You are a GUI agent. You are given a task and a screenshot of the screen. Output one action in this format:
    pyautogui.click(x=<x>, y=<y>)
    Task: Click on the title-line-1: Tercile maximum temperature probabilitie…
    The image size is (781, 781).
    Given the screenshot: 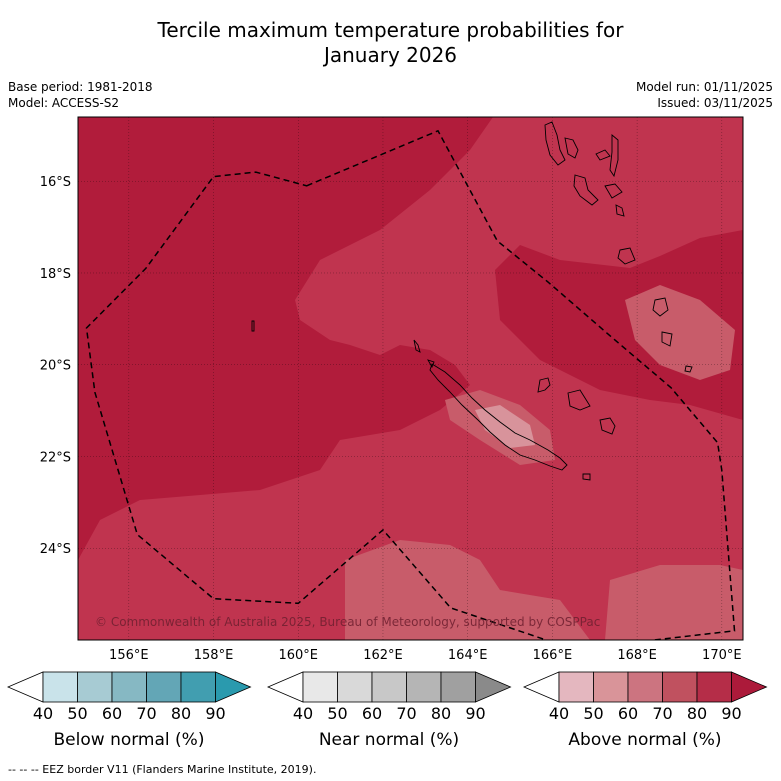 What is the action you would take?
    pyautogui.click(x=390, y=30)
    